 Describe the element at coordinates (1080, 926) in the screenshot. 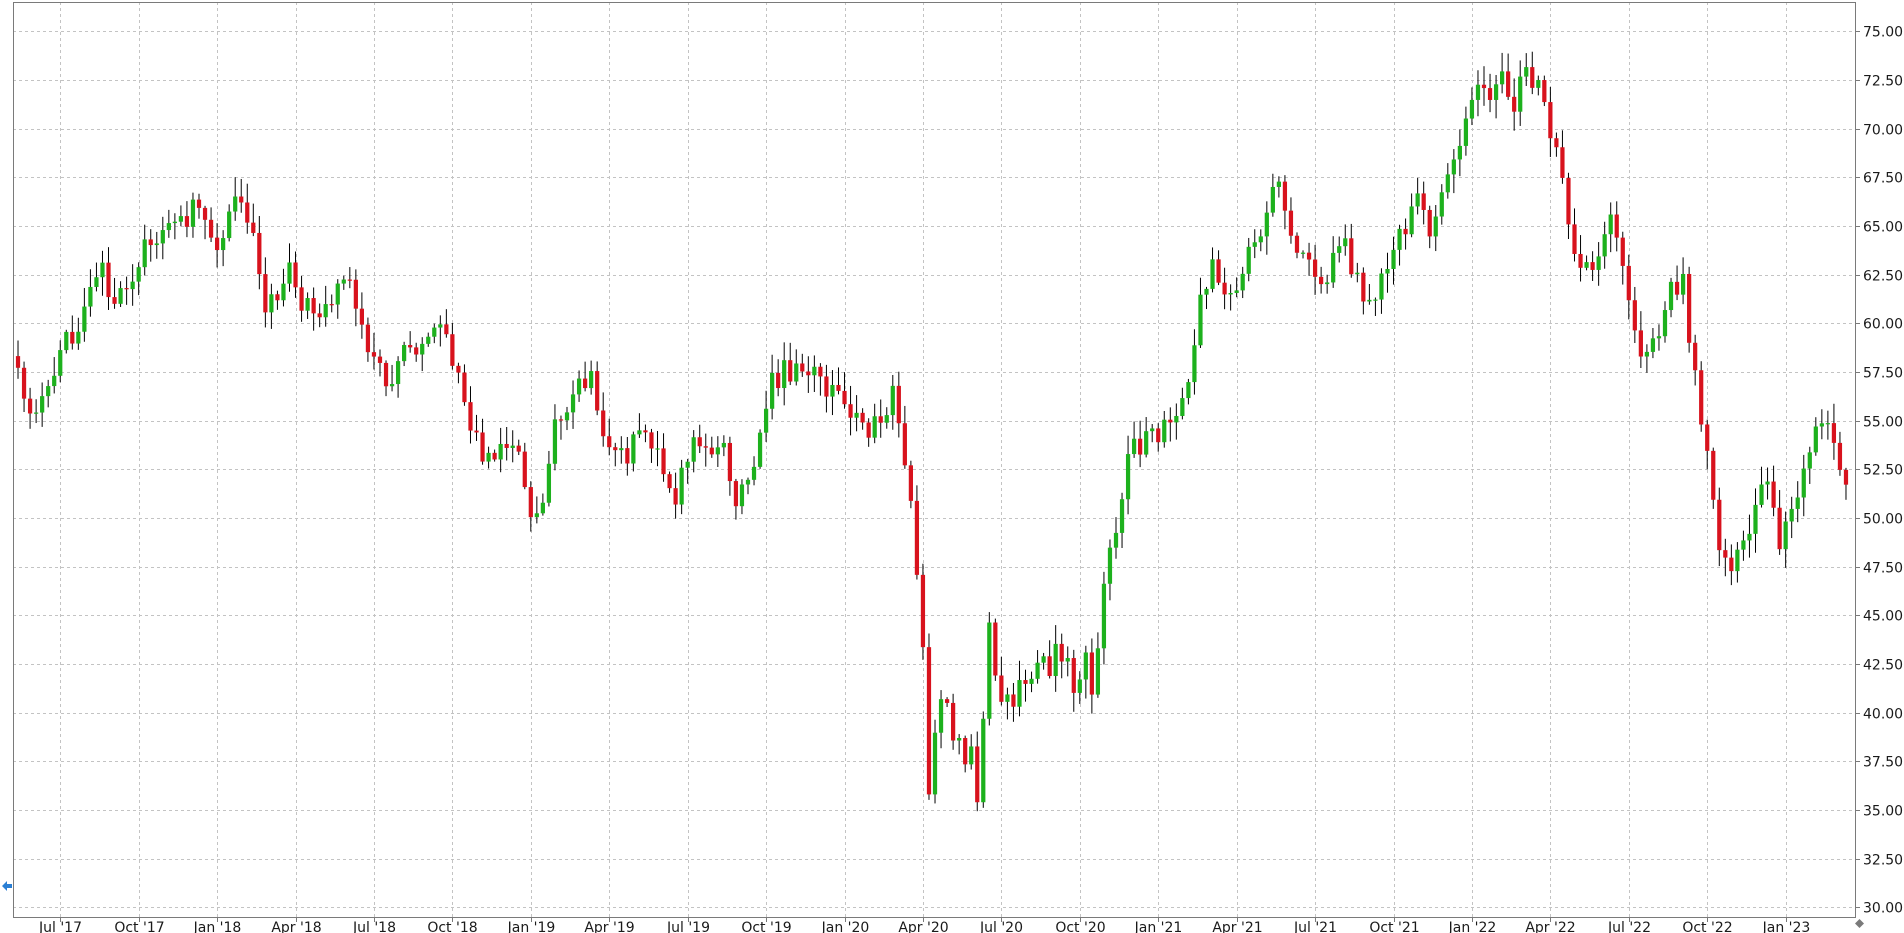

I see `x-tick-label: Oct '20` at that location.